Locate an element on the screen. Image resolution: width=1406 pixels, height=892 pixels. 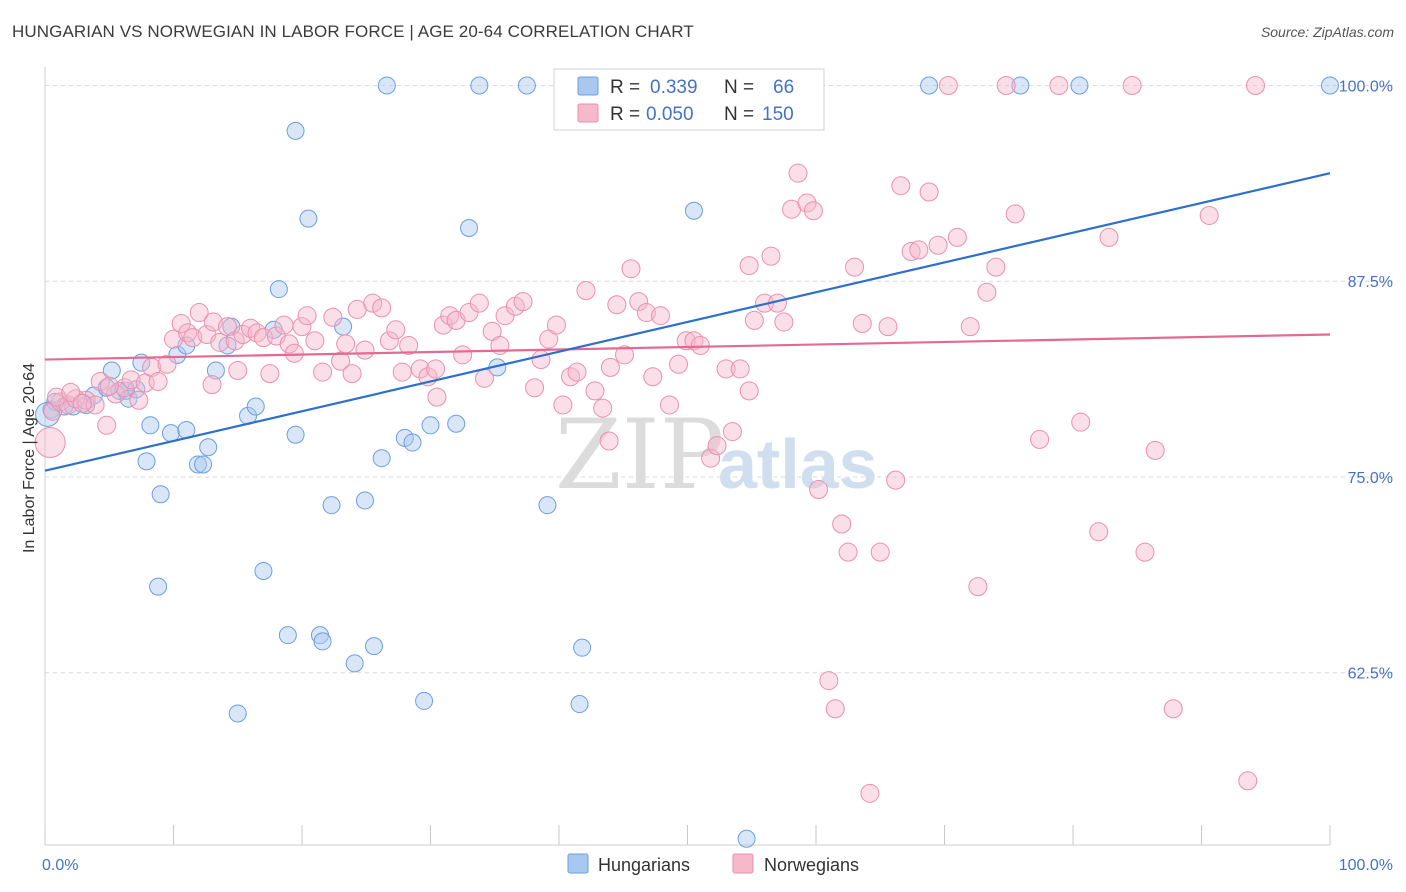
y-tick-label-3: 100.0% is located at coordinates (1366, 86).